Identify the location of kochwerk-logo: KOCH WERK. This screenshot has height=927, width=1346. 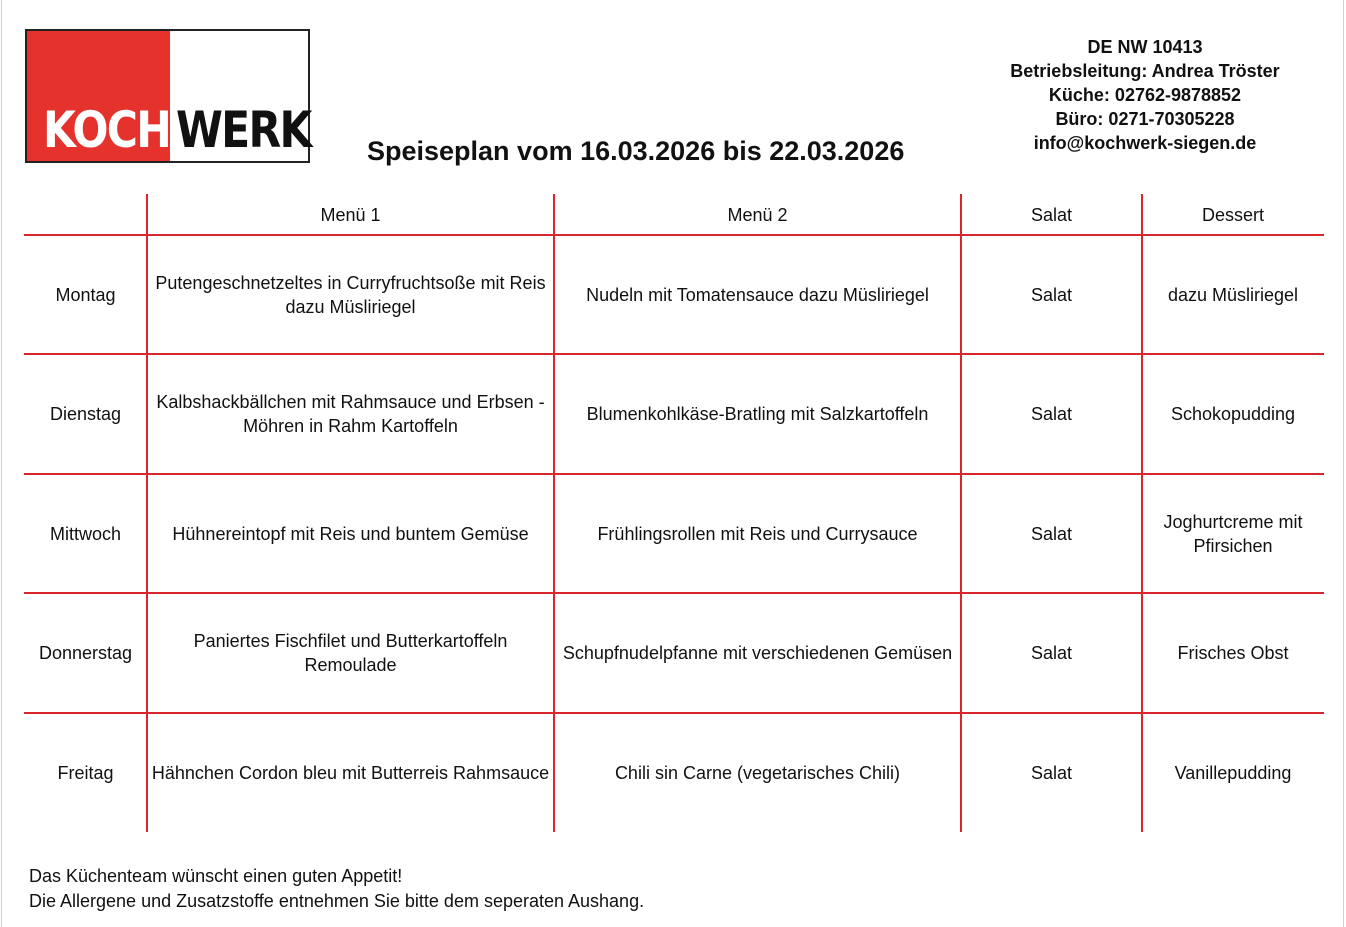
(168, 96).